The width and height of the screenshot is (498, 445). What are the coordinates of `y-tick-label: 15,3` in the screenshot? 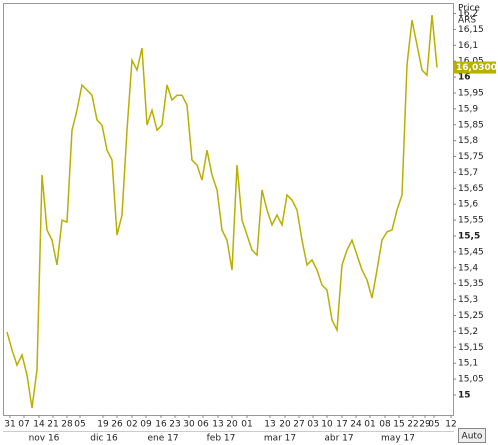 It's located at (468, 300).